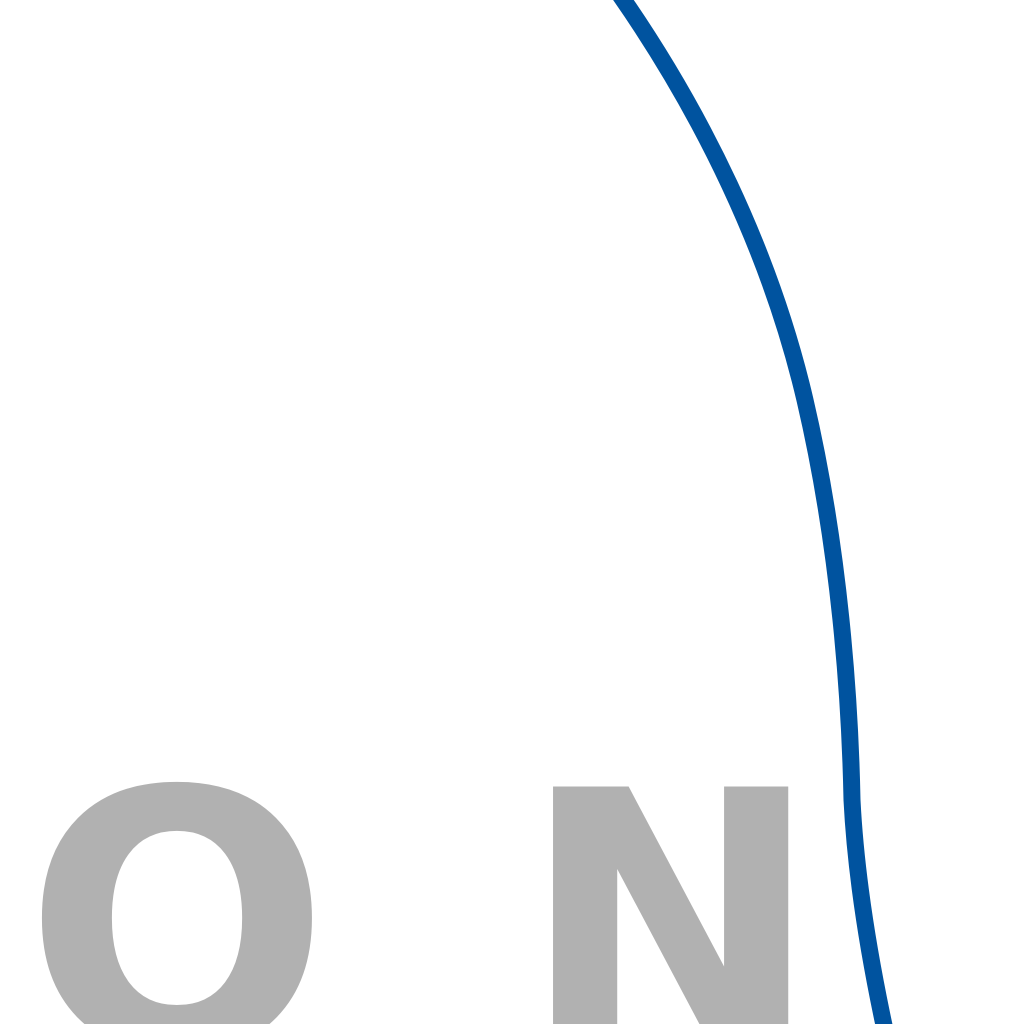  What do you see at coordinates (670, 884) in the screenshot?
I see `logo-letter-n: N` at bounding box center [670, 884].